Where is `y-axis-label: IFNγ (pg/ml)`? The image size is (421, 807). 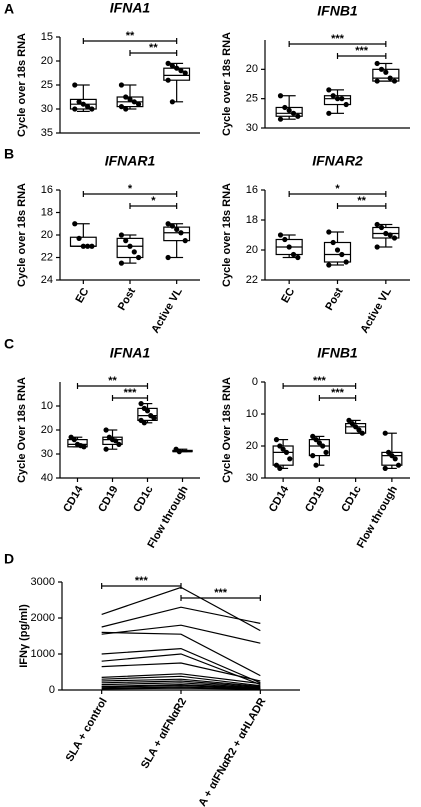 y-axis-label: IFNγ (pg/ml) is located at coordinates (24, 636).